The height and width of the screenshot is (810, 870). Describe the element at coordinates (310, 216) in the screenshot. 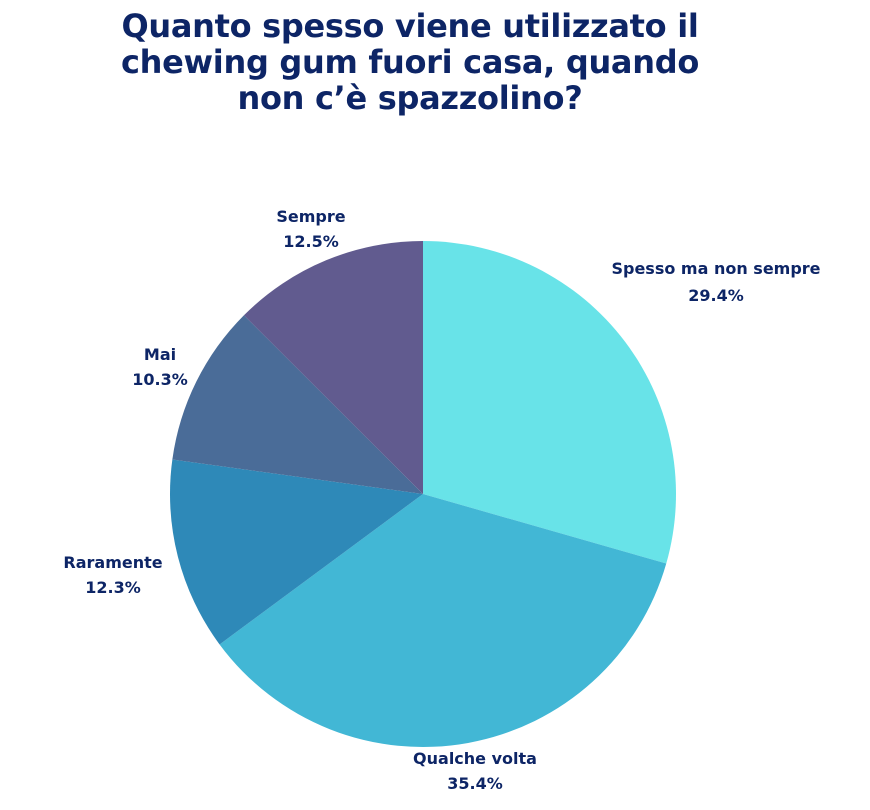

I see `slice-label-sempre: Sempre` at that location.